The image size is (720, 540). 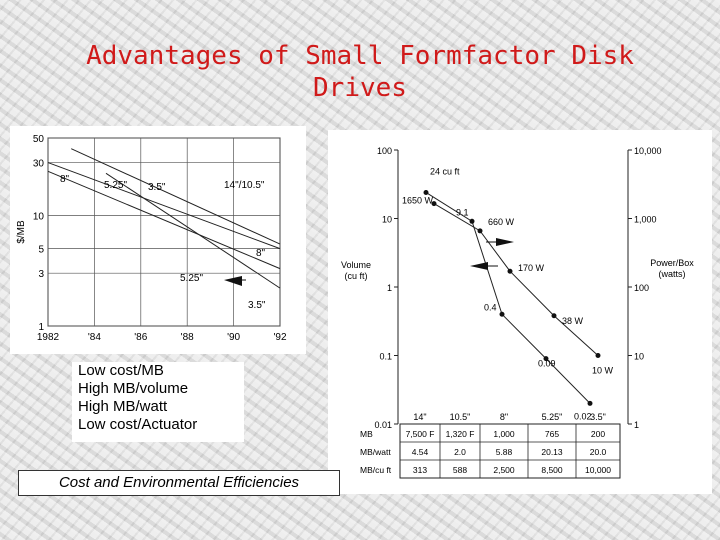 What do you see at coordinates (603, 371) in the screenshot?
I see `power-data-label: 10 W` at bounding box center [603, 371].